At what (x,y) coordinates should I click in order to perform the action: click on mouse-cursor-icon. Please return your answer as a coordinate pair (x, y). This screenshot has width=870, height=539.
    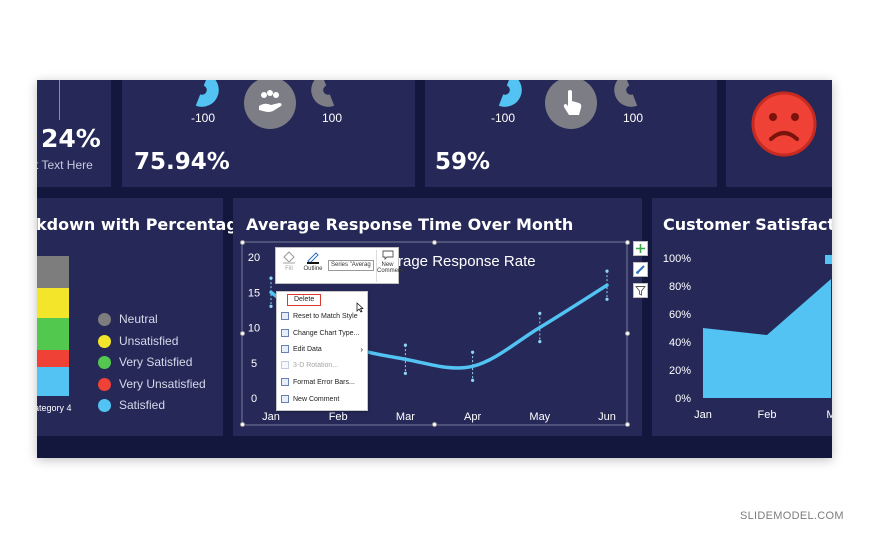
    Looking at the image, I should click on (360, 307).